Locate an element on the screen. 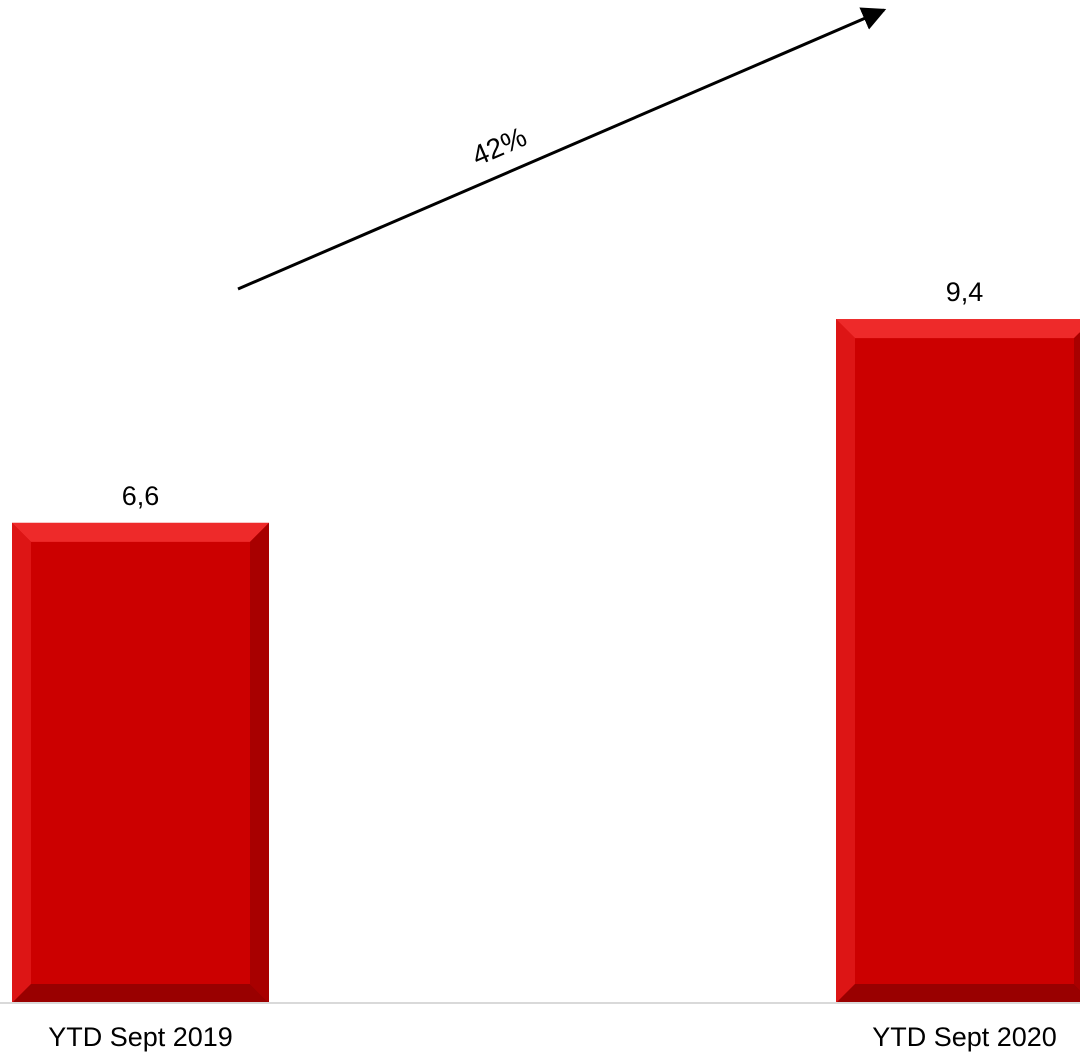  growth-label: 42% is located at coordinates (499, 146).